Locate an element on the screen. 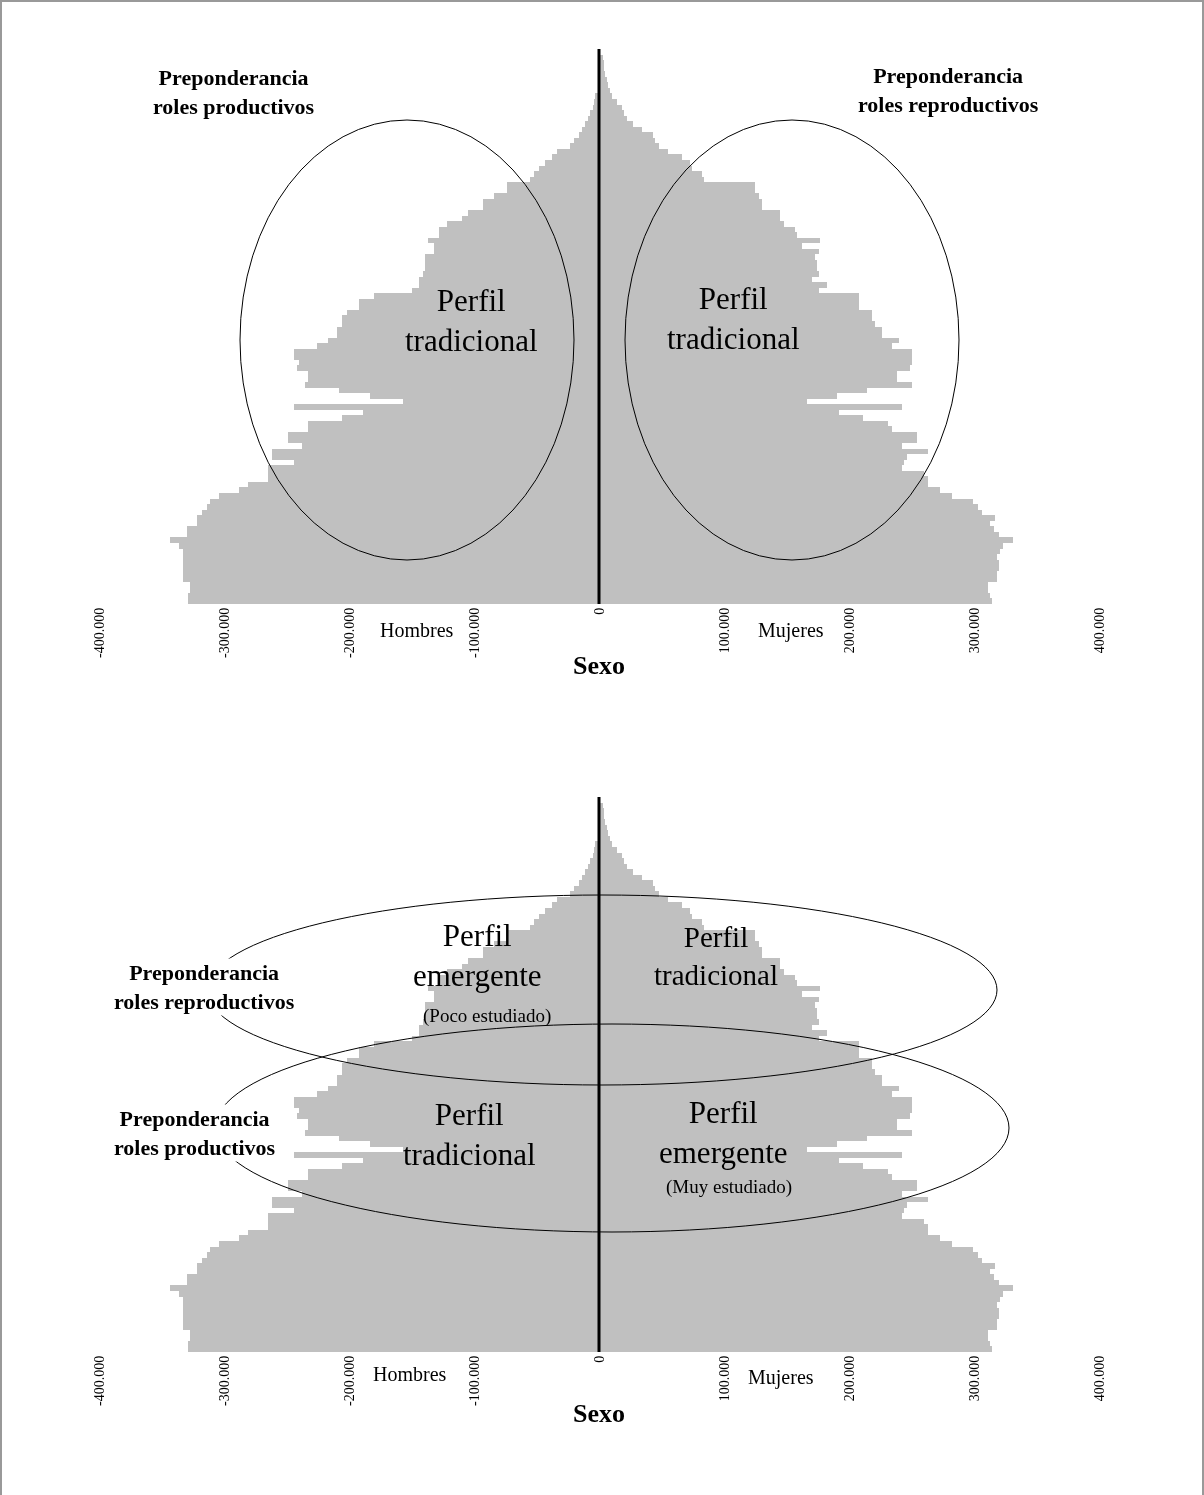 The height and width of the screenshot is (1495, 1204). annotation: (Poco estudiado) is located at coordinates (487, 1016).